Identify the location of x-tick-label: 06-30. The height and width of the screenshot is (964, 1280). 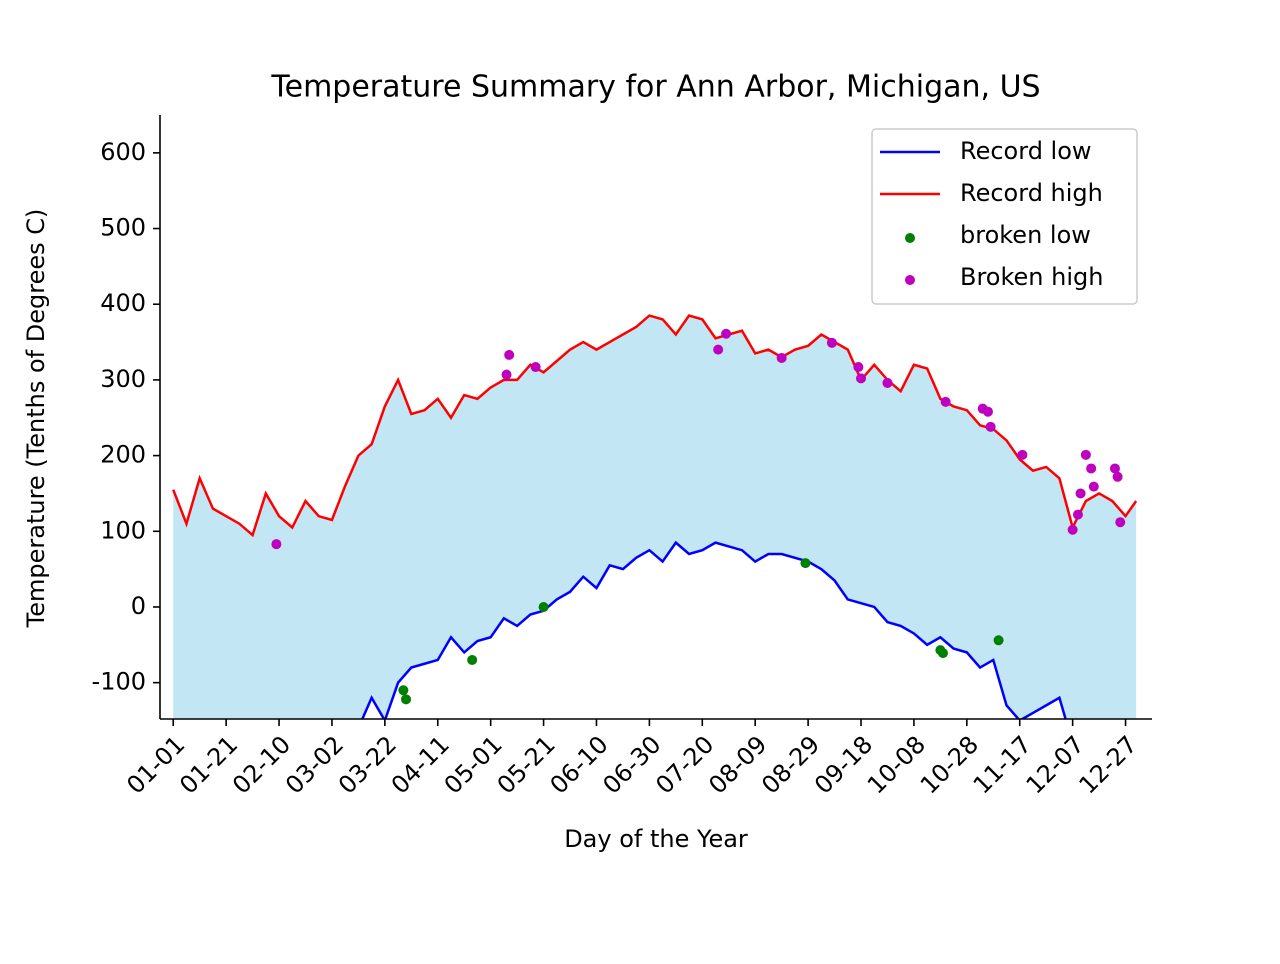
(631, 764).